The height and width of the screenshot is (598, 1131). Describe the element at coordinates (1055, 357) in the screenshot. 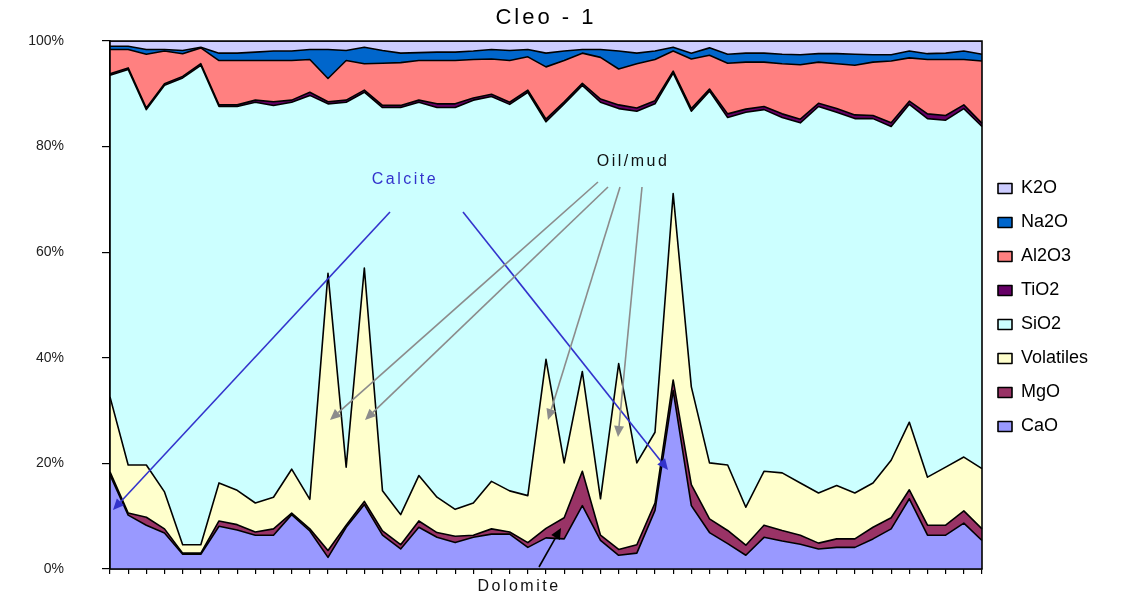

I see `legend-label: Volatiles` at that location.